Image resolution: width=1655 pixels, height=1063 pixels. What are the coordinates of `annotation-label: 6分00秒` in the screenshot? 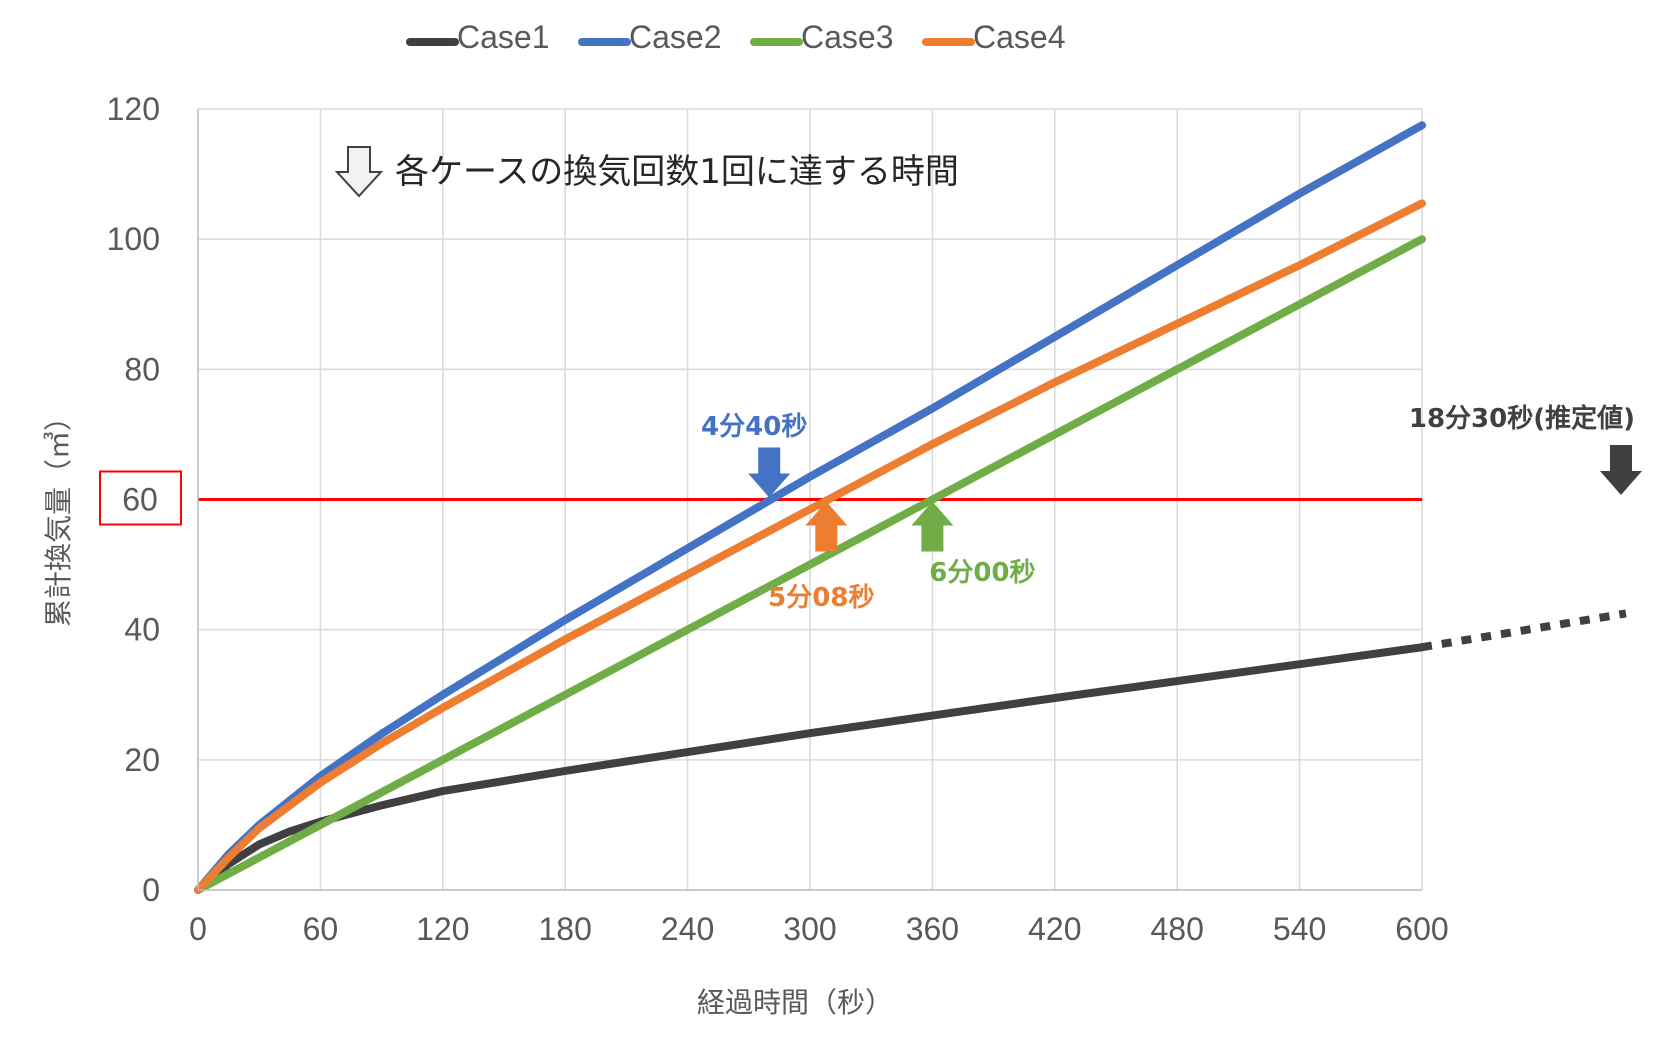 It's located at (982, 573).